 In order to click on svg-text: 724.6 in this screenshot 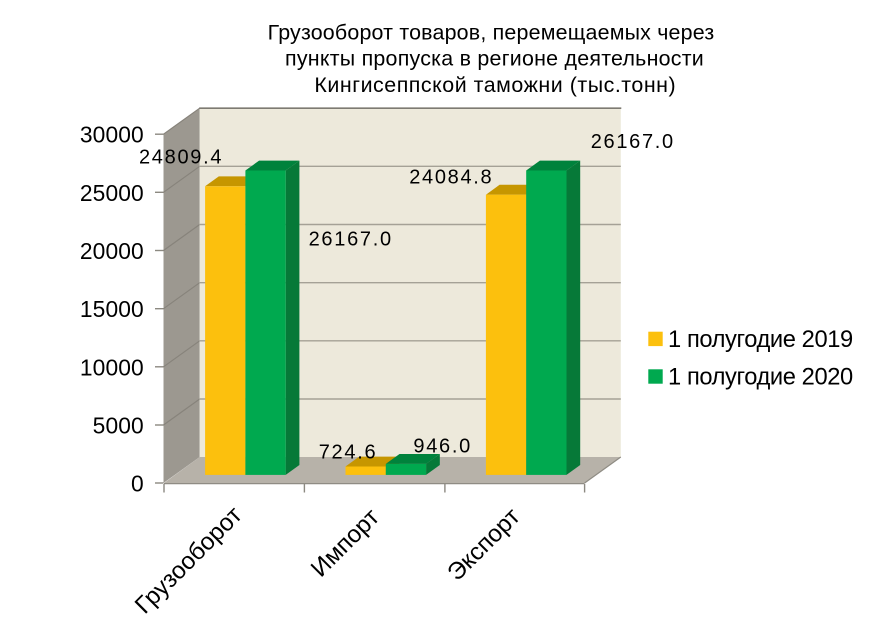, I will do `click(348, 452)`.